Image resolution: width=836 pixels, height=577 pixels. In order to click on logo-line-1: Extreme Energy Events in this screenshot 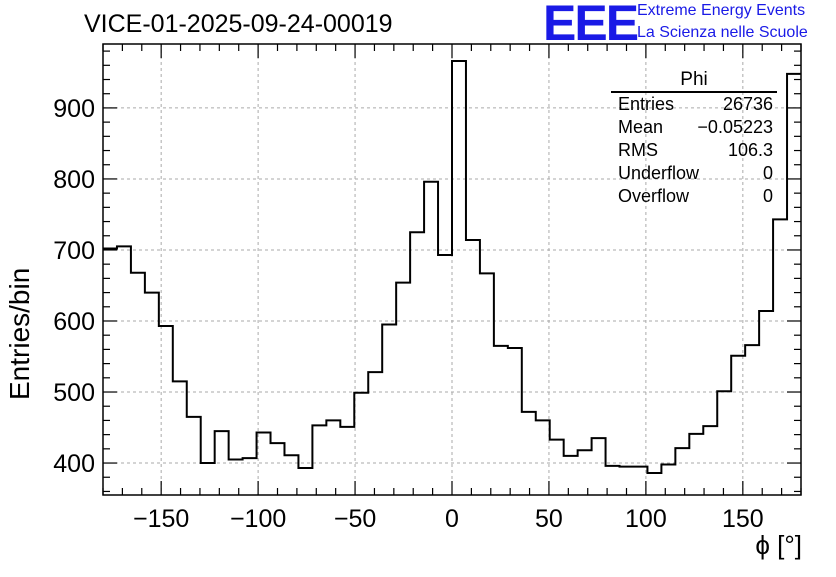, I will do `click(721, 10)`.